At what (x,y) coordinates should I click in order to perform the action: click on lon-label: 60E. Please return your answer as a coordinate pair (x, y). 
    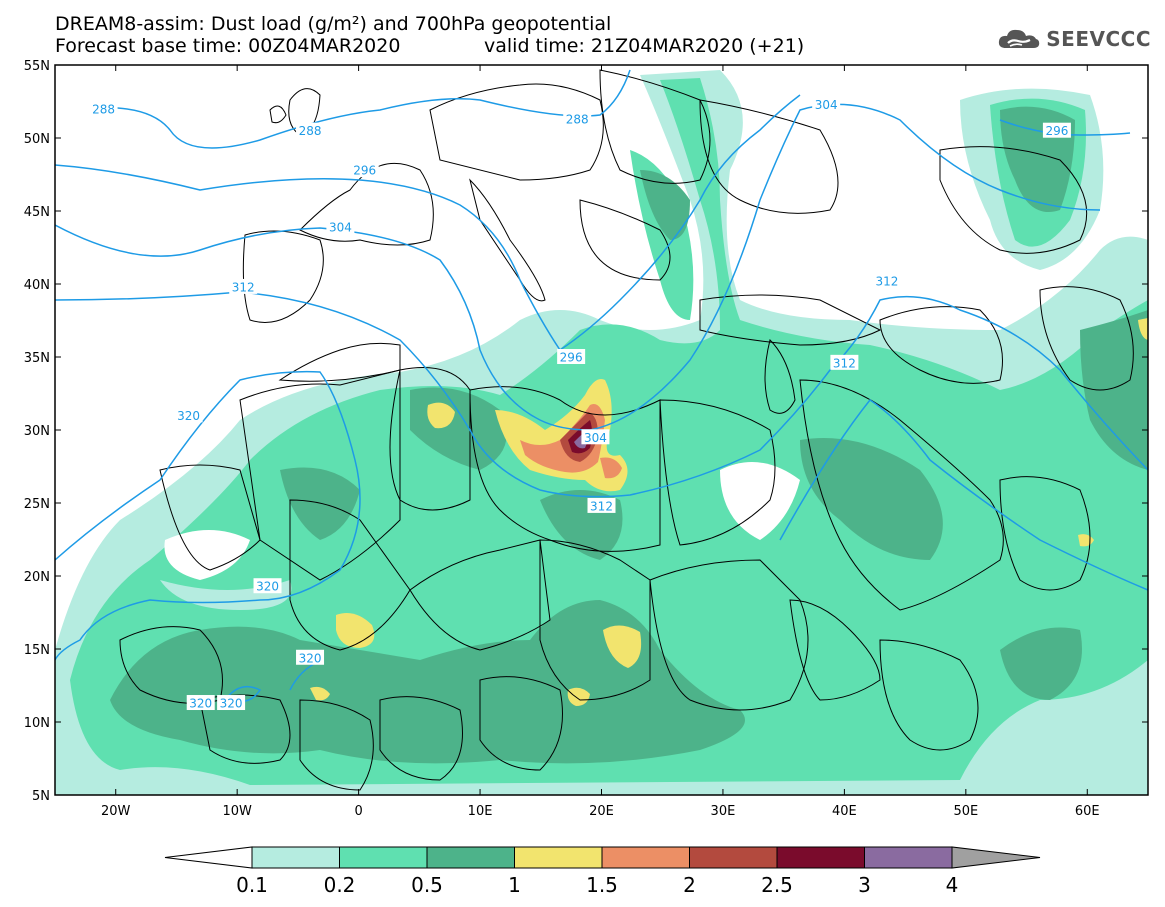
    Looking at the image, I should click on (1087, 811).